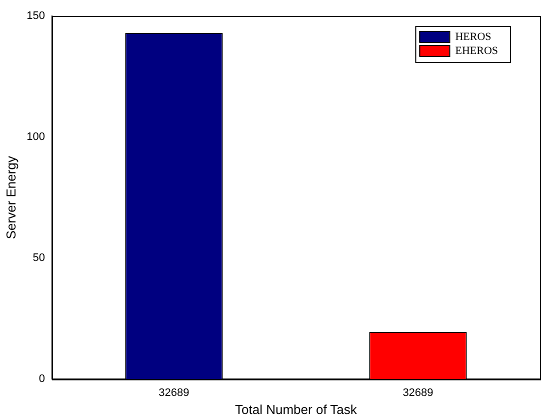 Image resolution: width=548 pixels, height=418 pixels. Describe the element at coordinates (38, 258) in the screenshot. I see `y-tick-label: 50` at that location.